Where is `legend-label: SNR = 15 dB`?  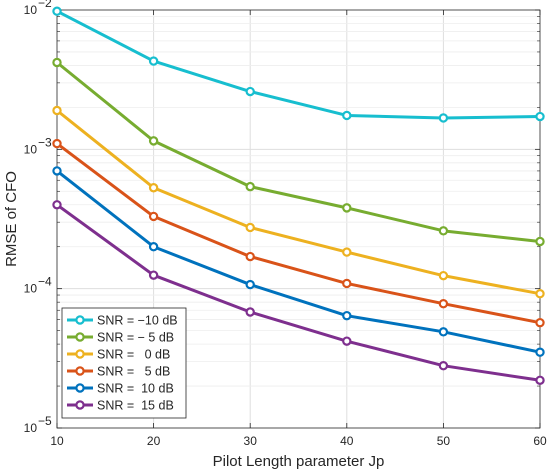
legend-label: SNR = 15 dB is located at coordinates (135, 406).